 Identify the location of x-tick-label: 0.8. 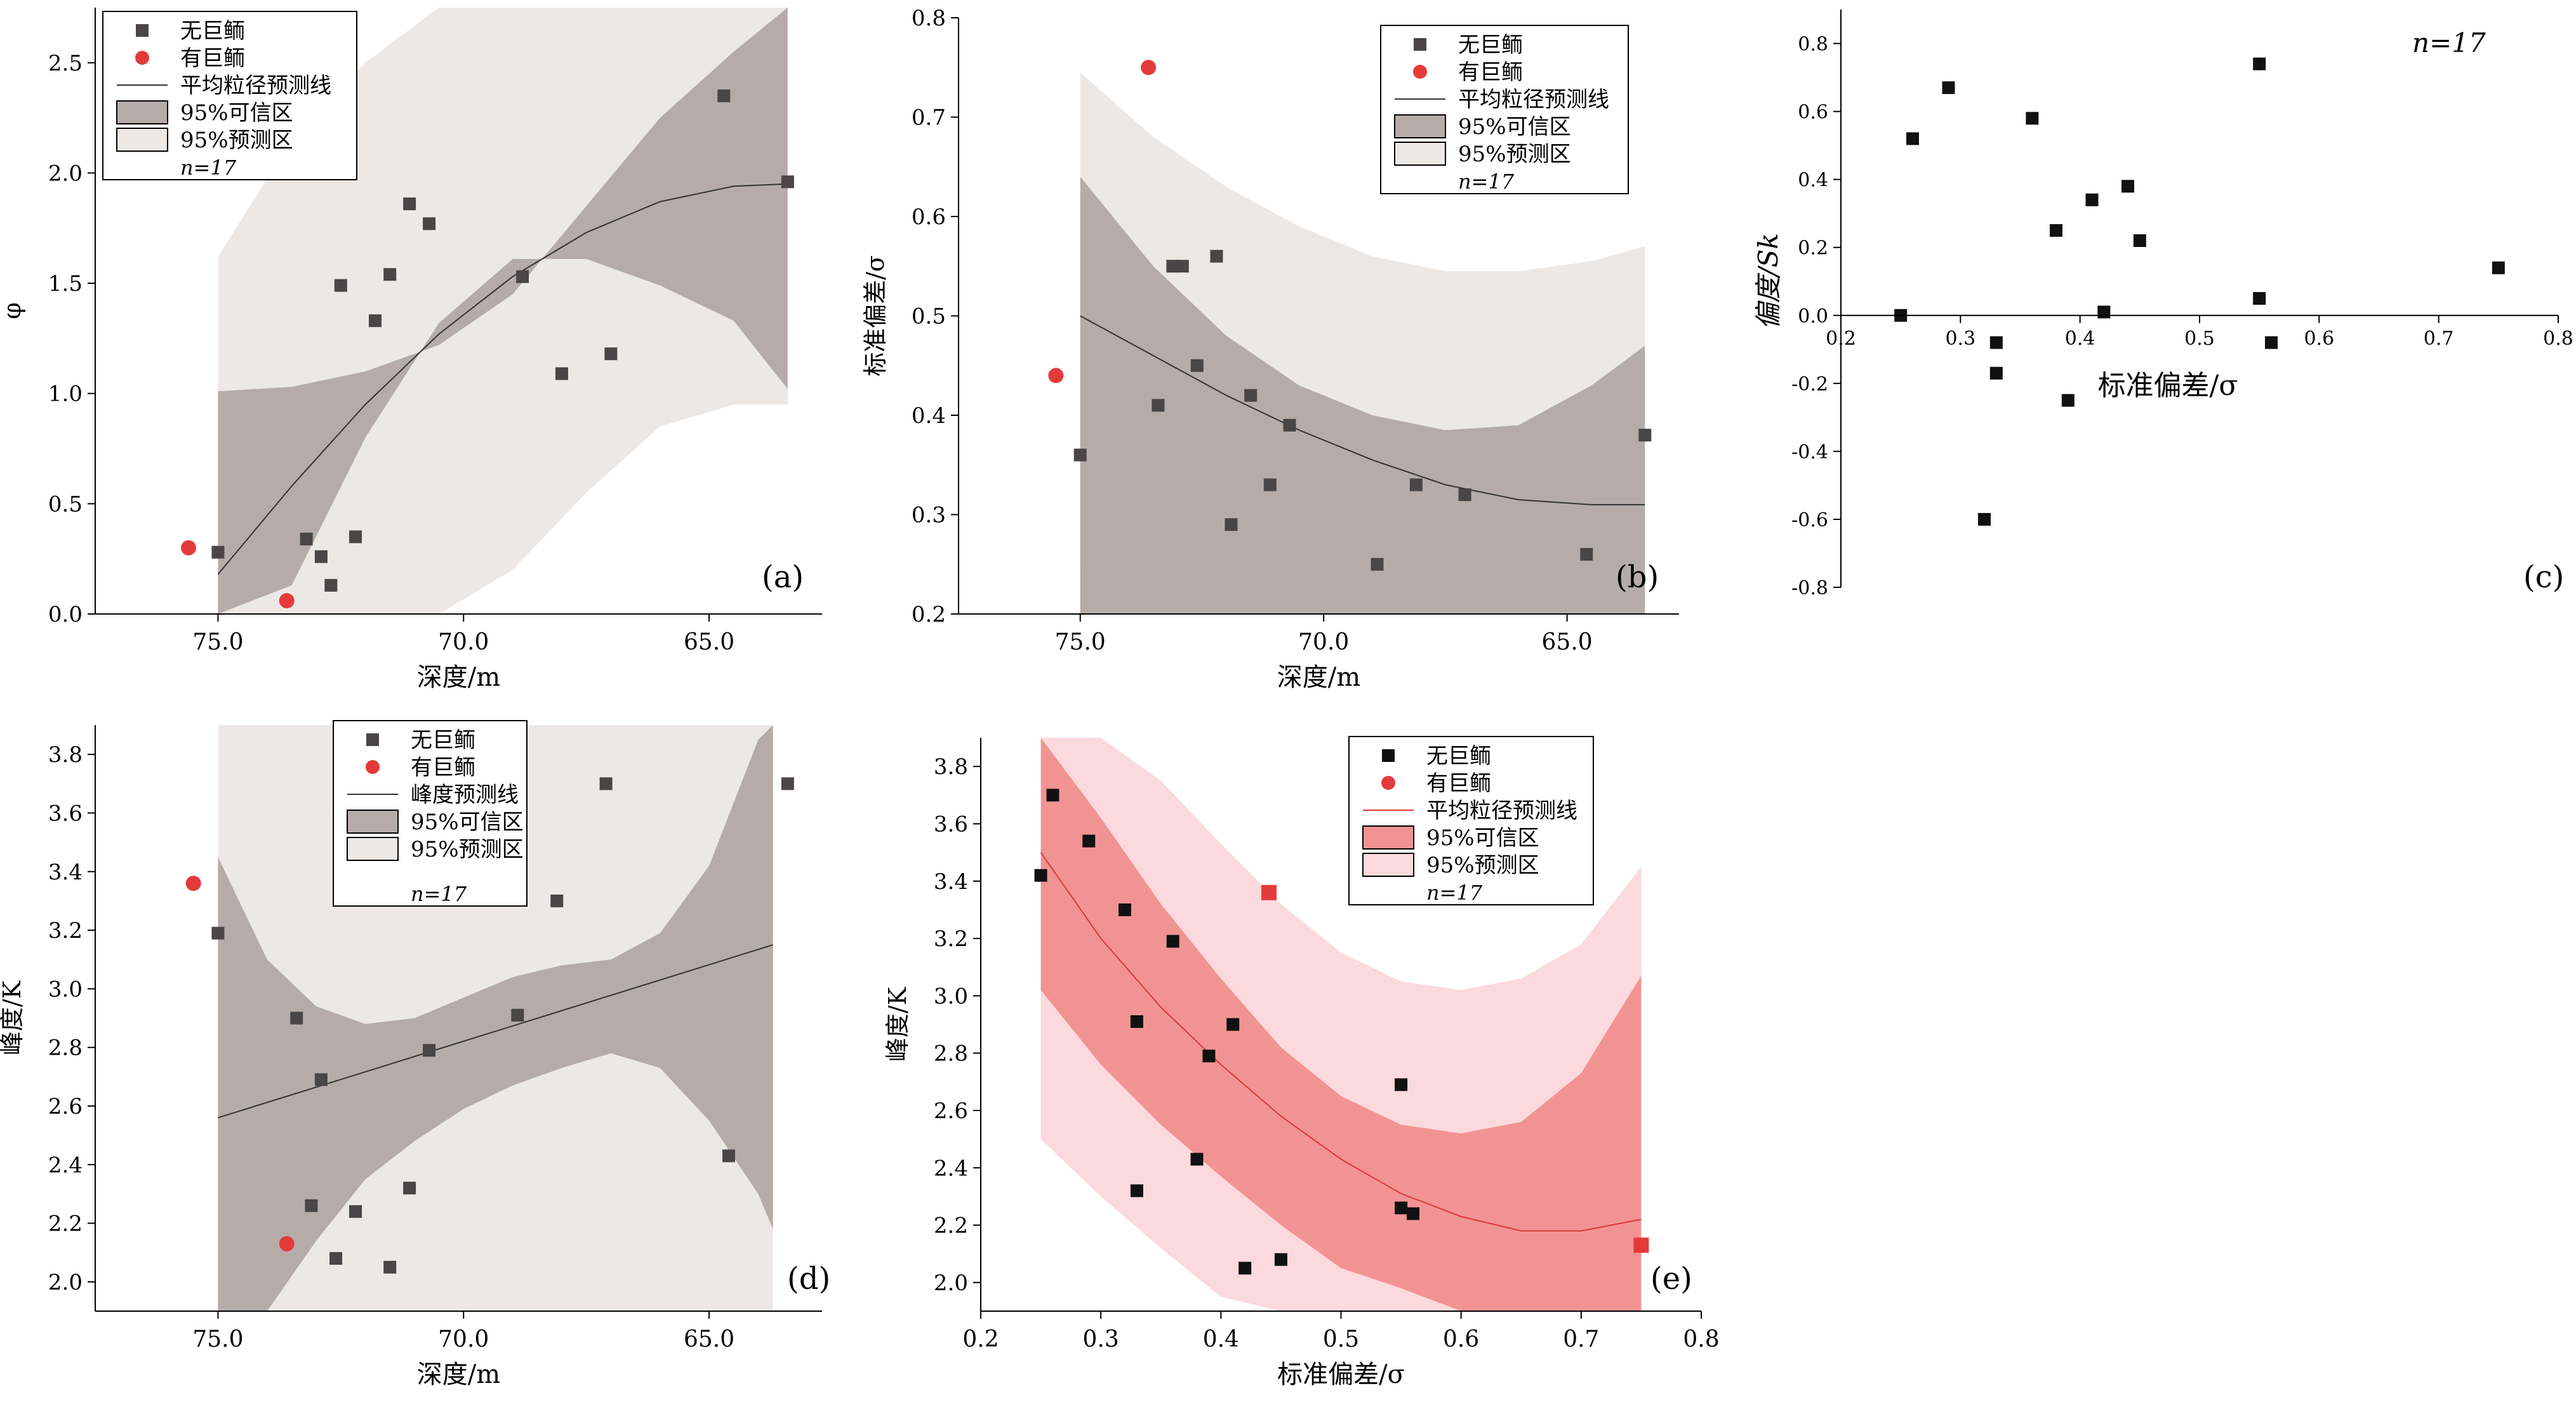
(1701, 1339).